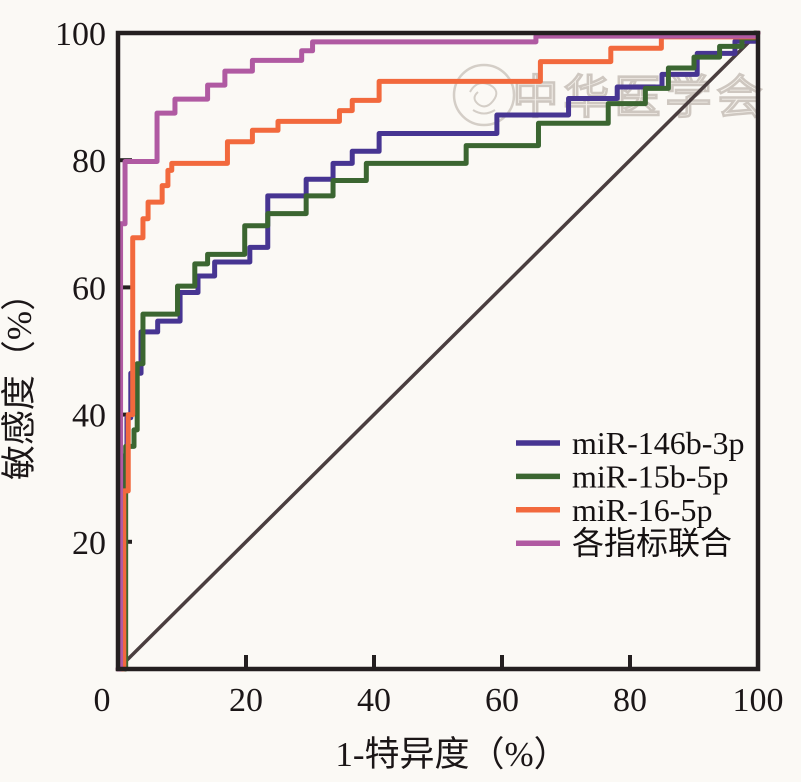  What do you see at coordinates (630, 700) in the screenshot?
I see `x-tick-label: 80` at bounding box center [630, 700].